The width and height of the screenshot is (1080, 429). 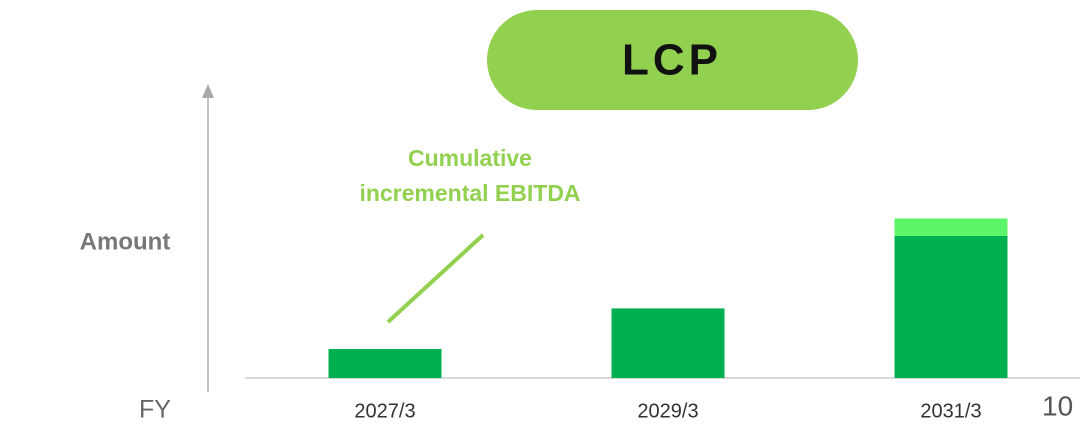 I want to click on page-number: 10, so click(x=1057, y=405).